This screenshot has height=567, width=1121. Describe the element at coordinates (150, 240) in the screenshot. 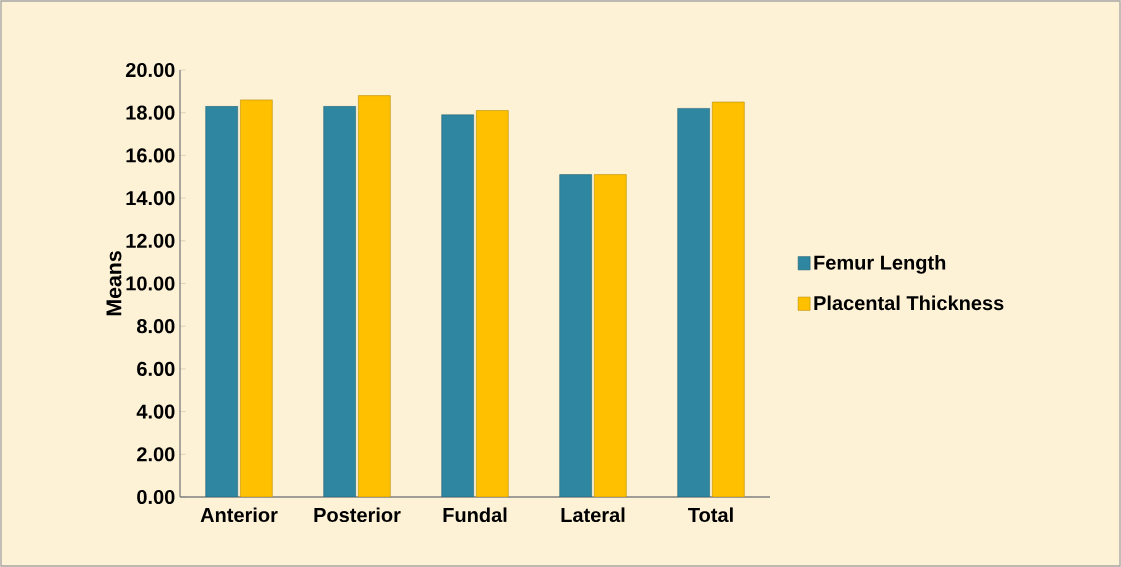

I see `y-tick-label: 12.00` at that location.